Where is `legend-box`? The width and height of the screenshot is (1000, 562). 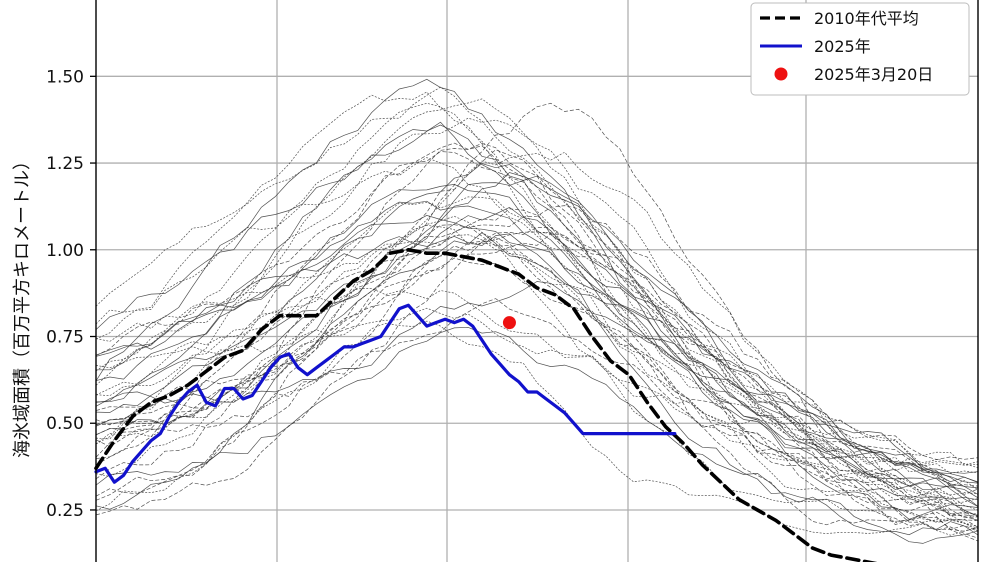 legend-box is located at coordinates (860, 49).